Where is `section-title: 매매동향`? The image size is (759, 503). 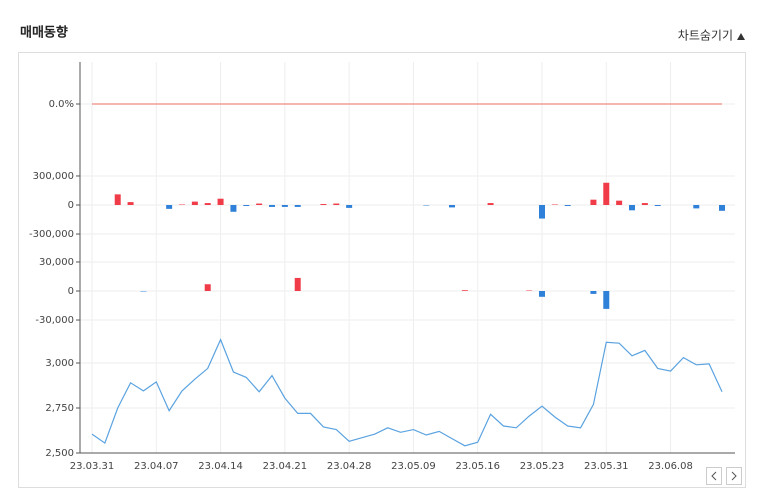
section-title: 매매동향 is located at coordinates (44, 33).